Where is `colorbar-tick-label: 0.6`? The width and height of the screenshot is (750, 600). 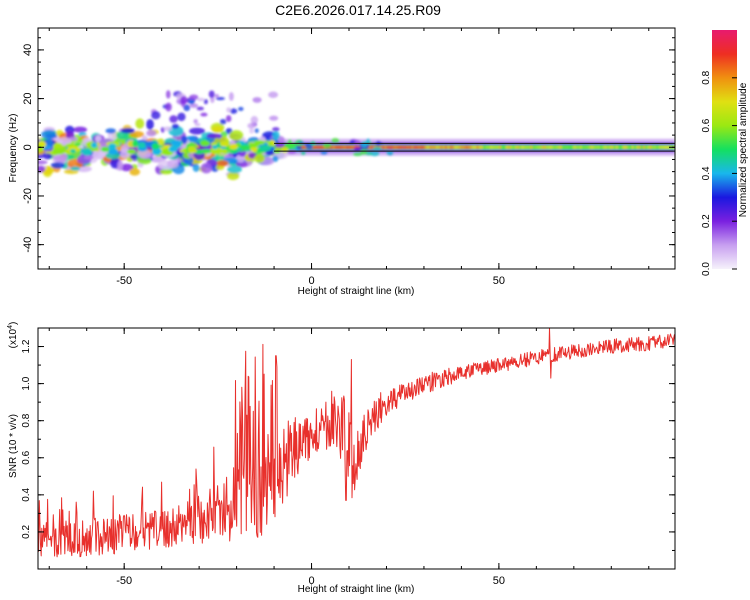 colorbar-tick-label: 0.6 is located at coordinates (706, 125).